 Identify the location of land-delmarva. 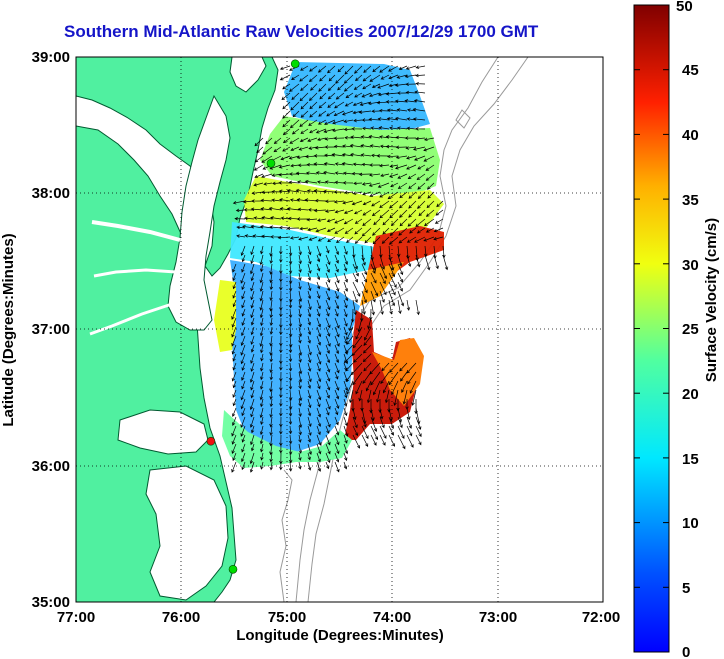
(177, 167).